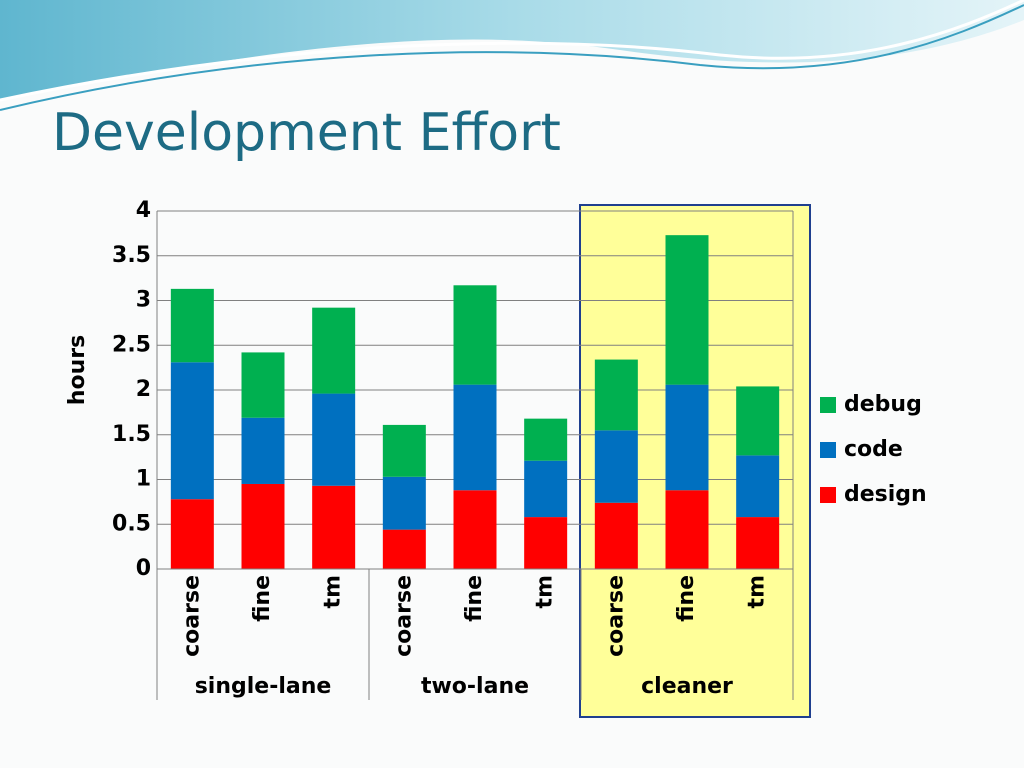 This screenshot has height=768, width=1024. Describe the element at coordinates (143, 568) in the screenshot. I see `y-tick-label: 0` at that location.